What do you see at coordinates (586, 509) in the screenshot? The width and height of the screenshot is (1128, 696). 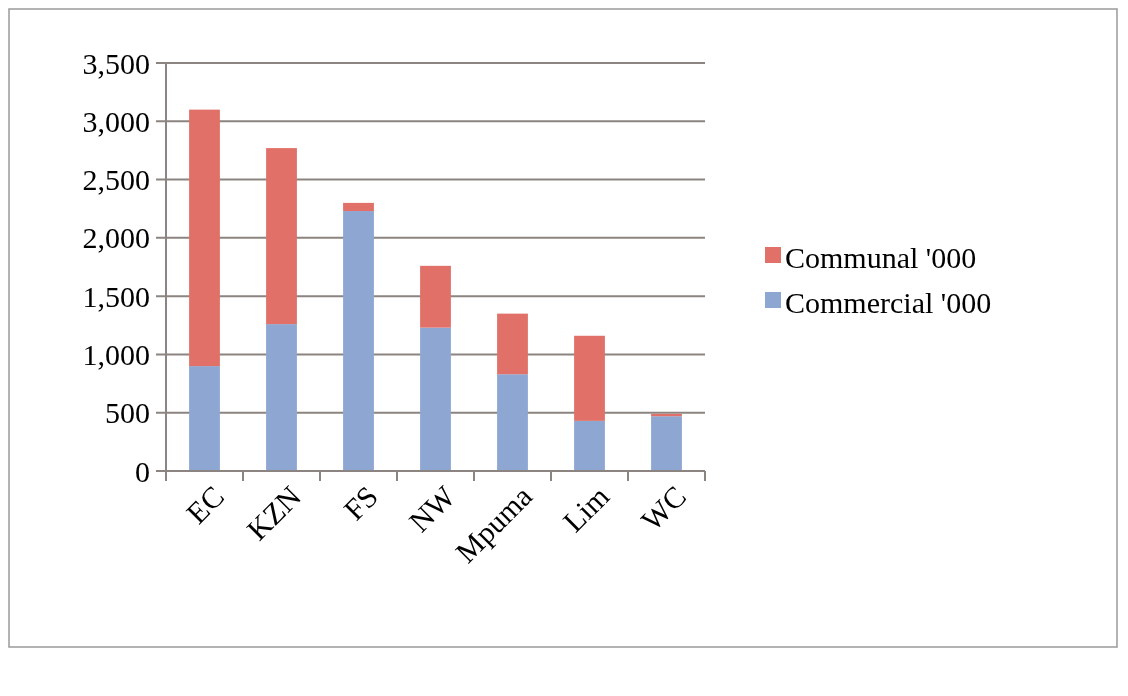 I see `x-tick-label: Lim` at bounding box center [586, 509].